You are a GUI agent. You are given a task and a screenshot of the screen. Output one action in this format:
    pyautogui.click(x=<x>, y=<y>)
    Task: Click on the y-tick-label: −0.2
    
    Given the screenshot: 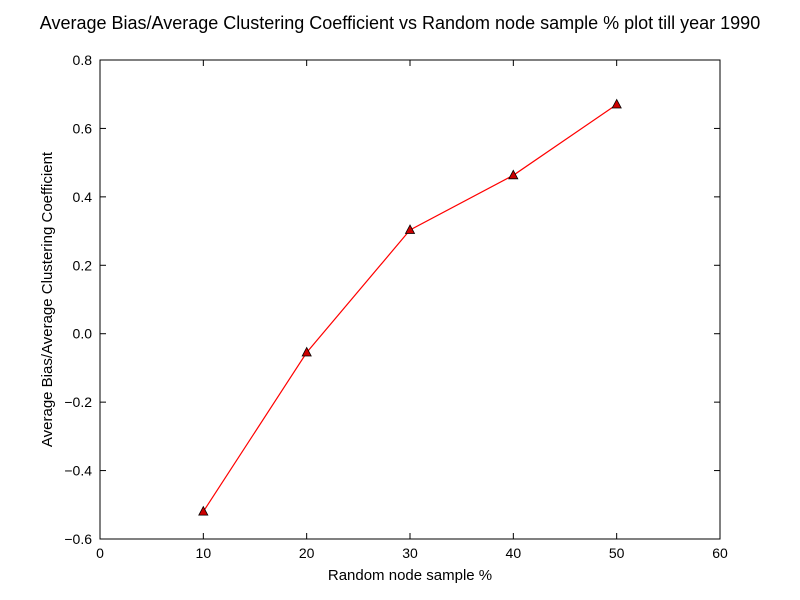 What is the action you would take?
    pyautogui.click(x=78, y=402)
    